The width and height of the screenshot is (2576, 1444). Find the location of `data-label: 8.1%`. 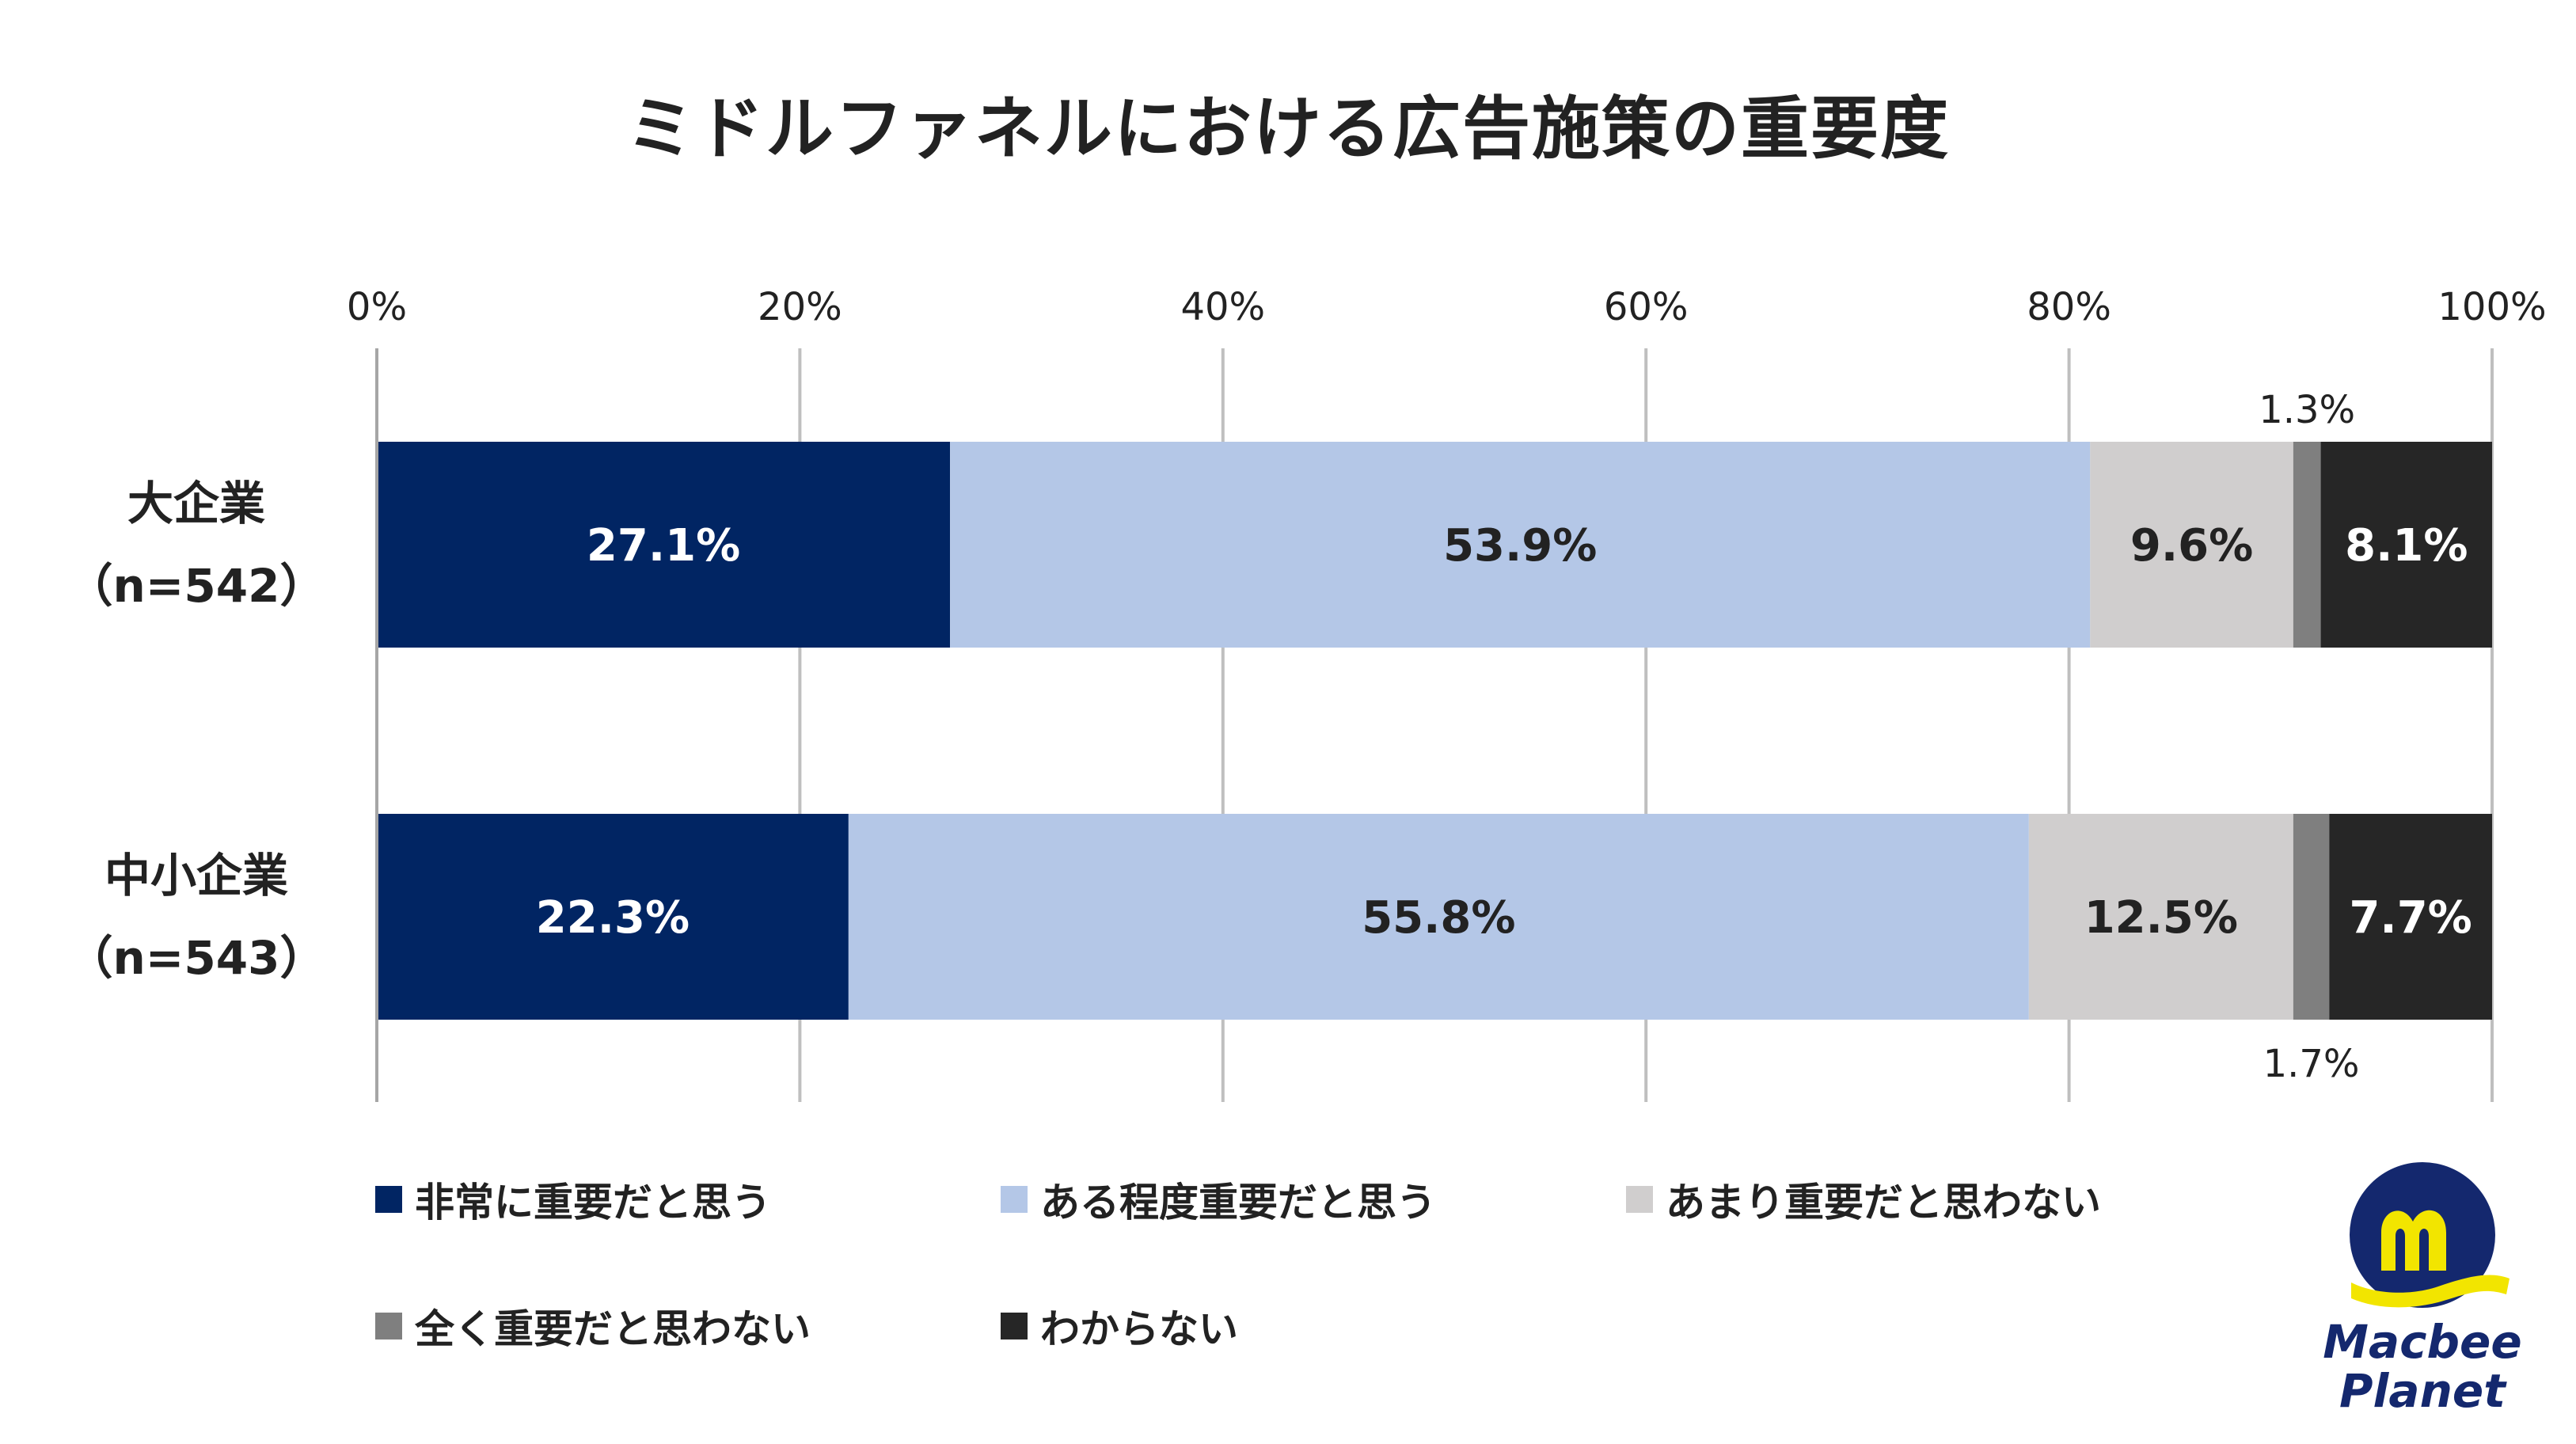

data-label: 8.1% is located at coordinates (2406, 546).